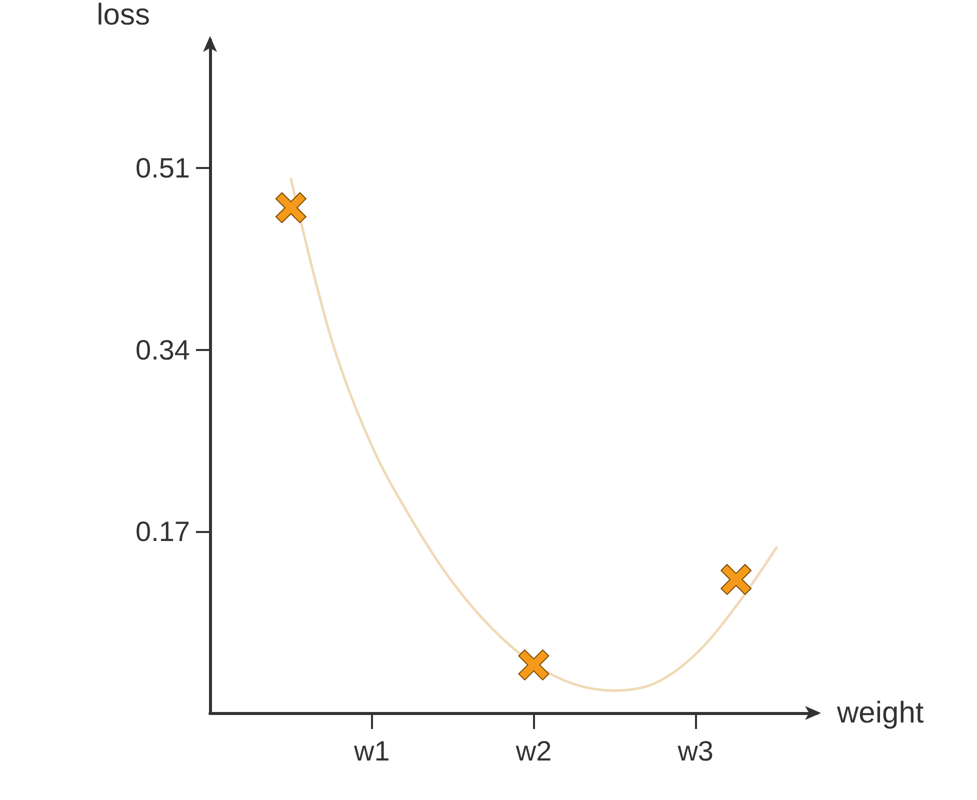 Image resolution: width=977 pixels, height=800 pixels. Describe the element at coordinates (163, 531) in the screenshot. I see `y-tick-label: 0.17` at that location.